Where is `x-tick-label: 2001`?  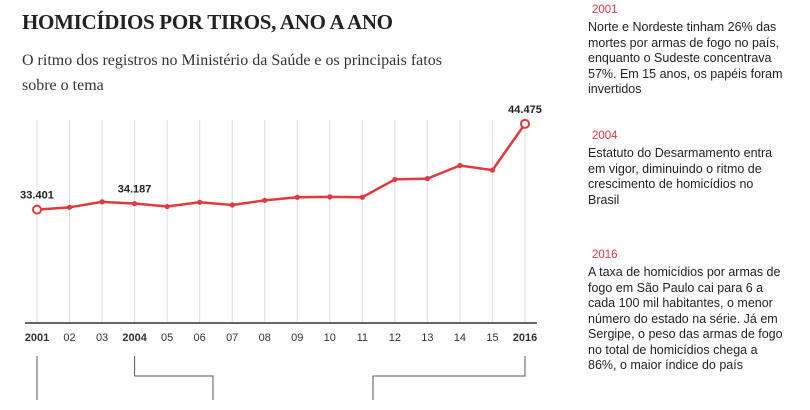
x-tick-label: 2001 is located at coordinates (37, 338).